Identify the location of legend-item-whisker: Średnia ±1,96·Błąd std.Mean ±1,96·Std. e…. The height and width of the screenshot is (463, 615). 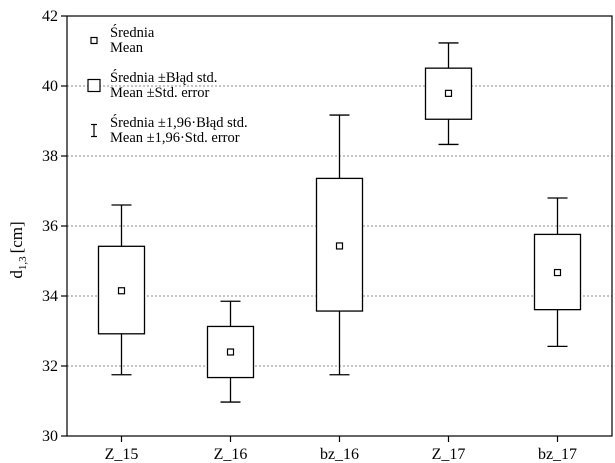
(169, 130).